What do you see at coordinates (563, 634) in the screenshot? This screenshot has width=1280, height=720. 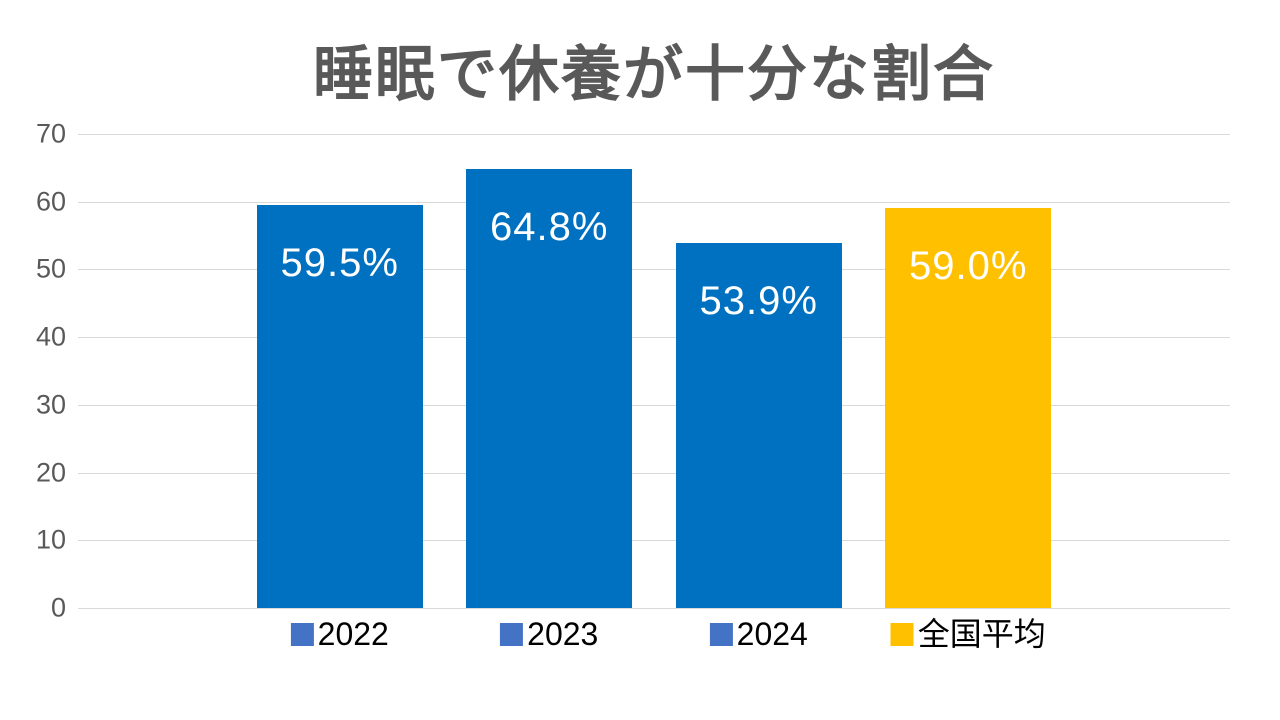 I see `category-label-text: 2023` at bounding box center [563, 634].